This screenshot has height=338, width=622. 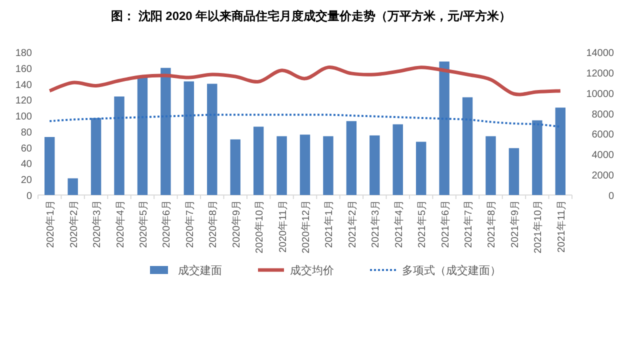 I want to click on y2-tick-label: 14000, so click(x=600, y=53).